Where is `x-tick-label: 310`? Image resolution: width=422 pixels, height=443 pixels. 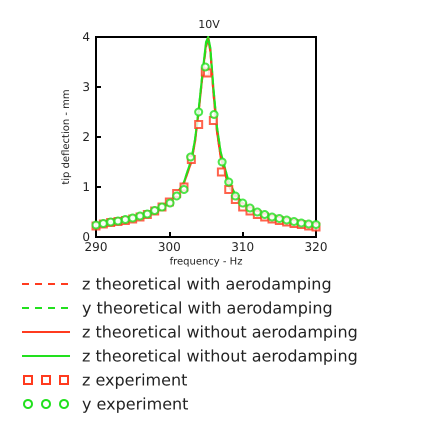
x-tick-label: 310 is located at coordinates (242, 247).